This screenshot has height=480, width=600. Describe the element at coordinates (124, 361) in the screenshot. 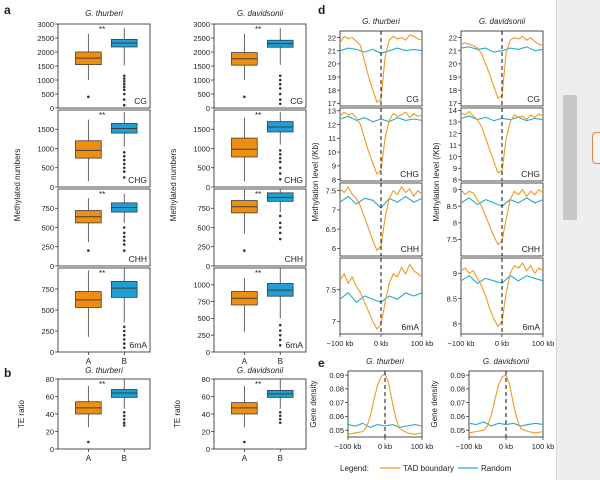

I see `panel-a-category-label: B` at that location.